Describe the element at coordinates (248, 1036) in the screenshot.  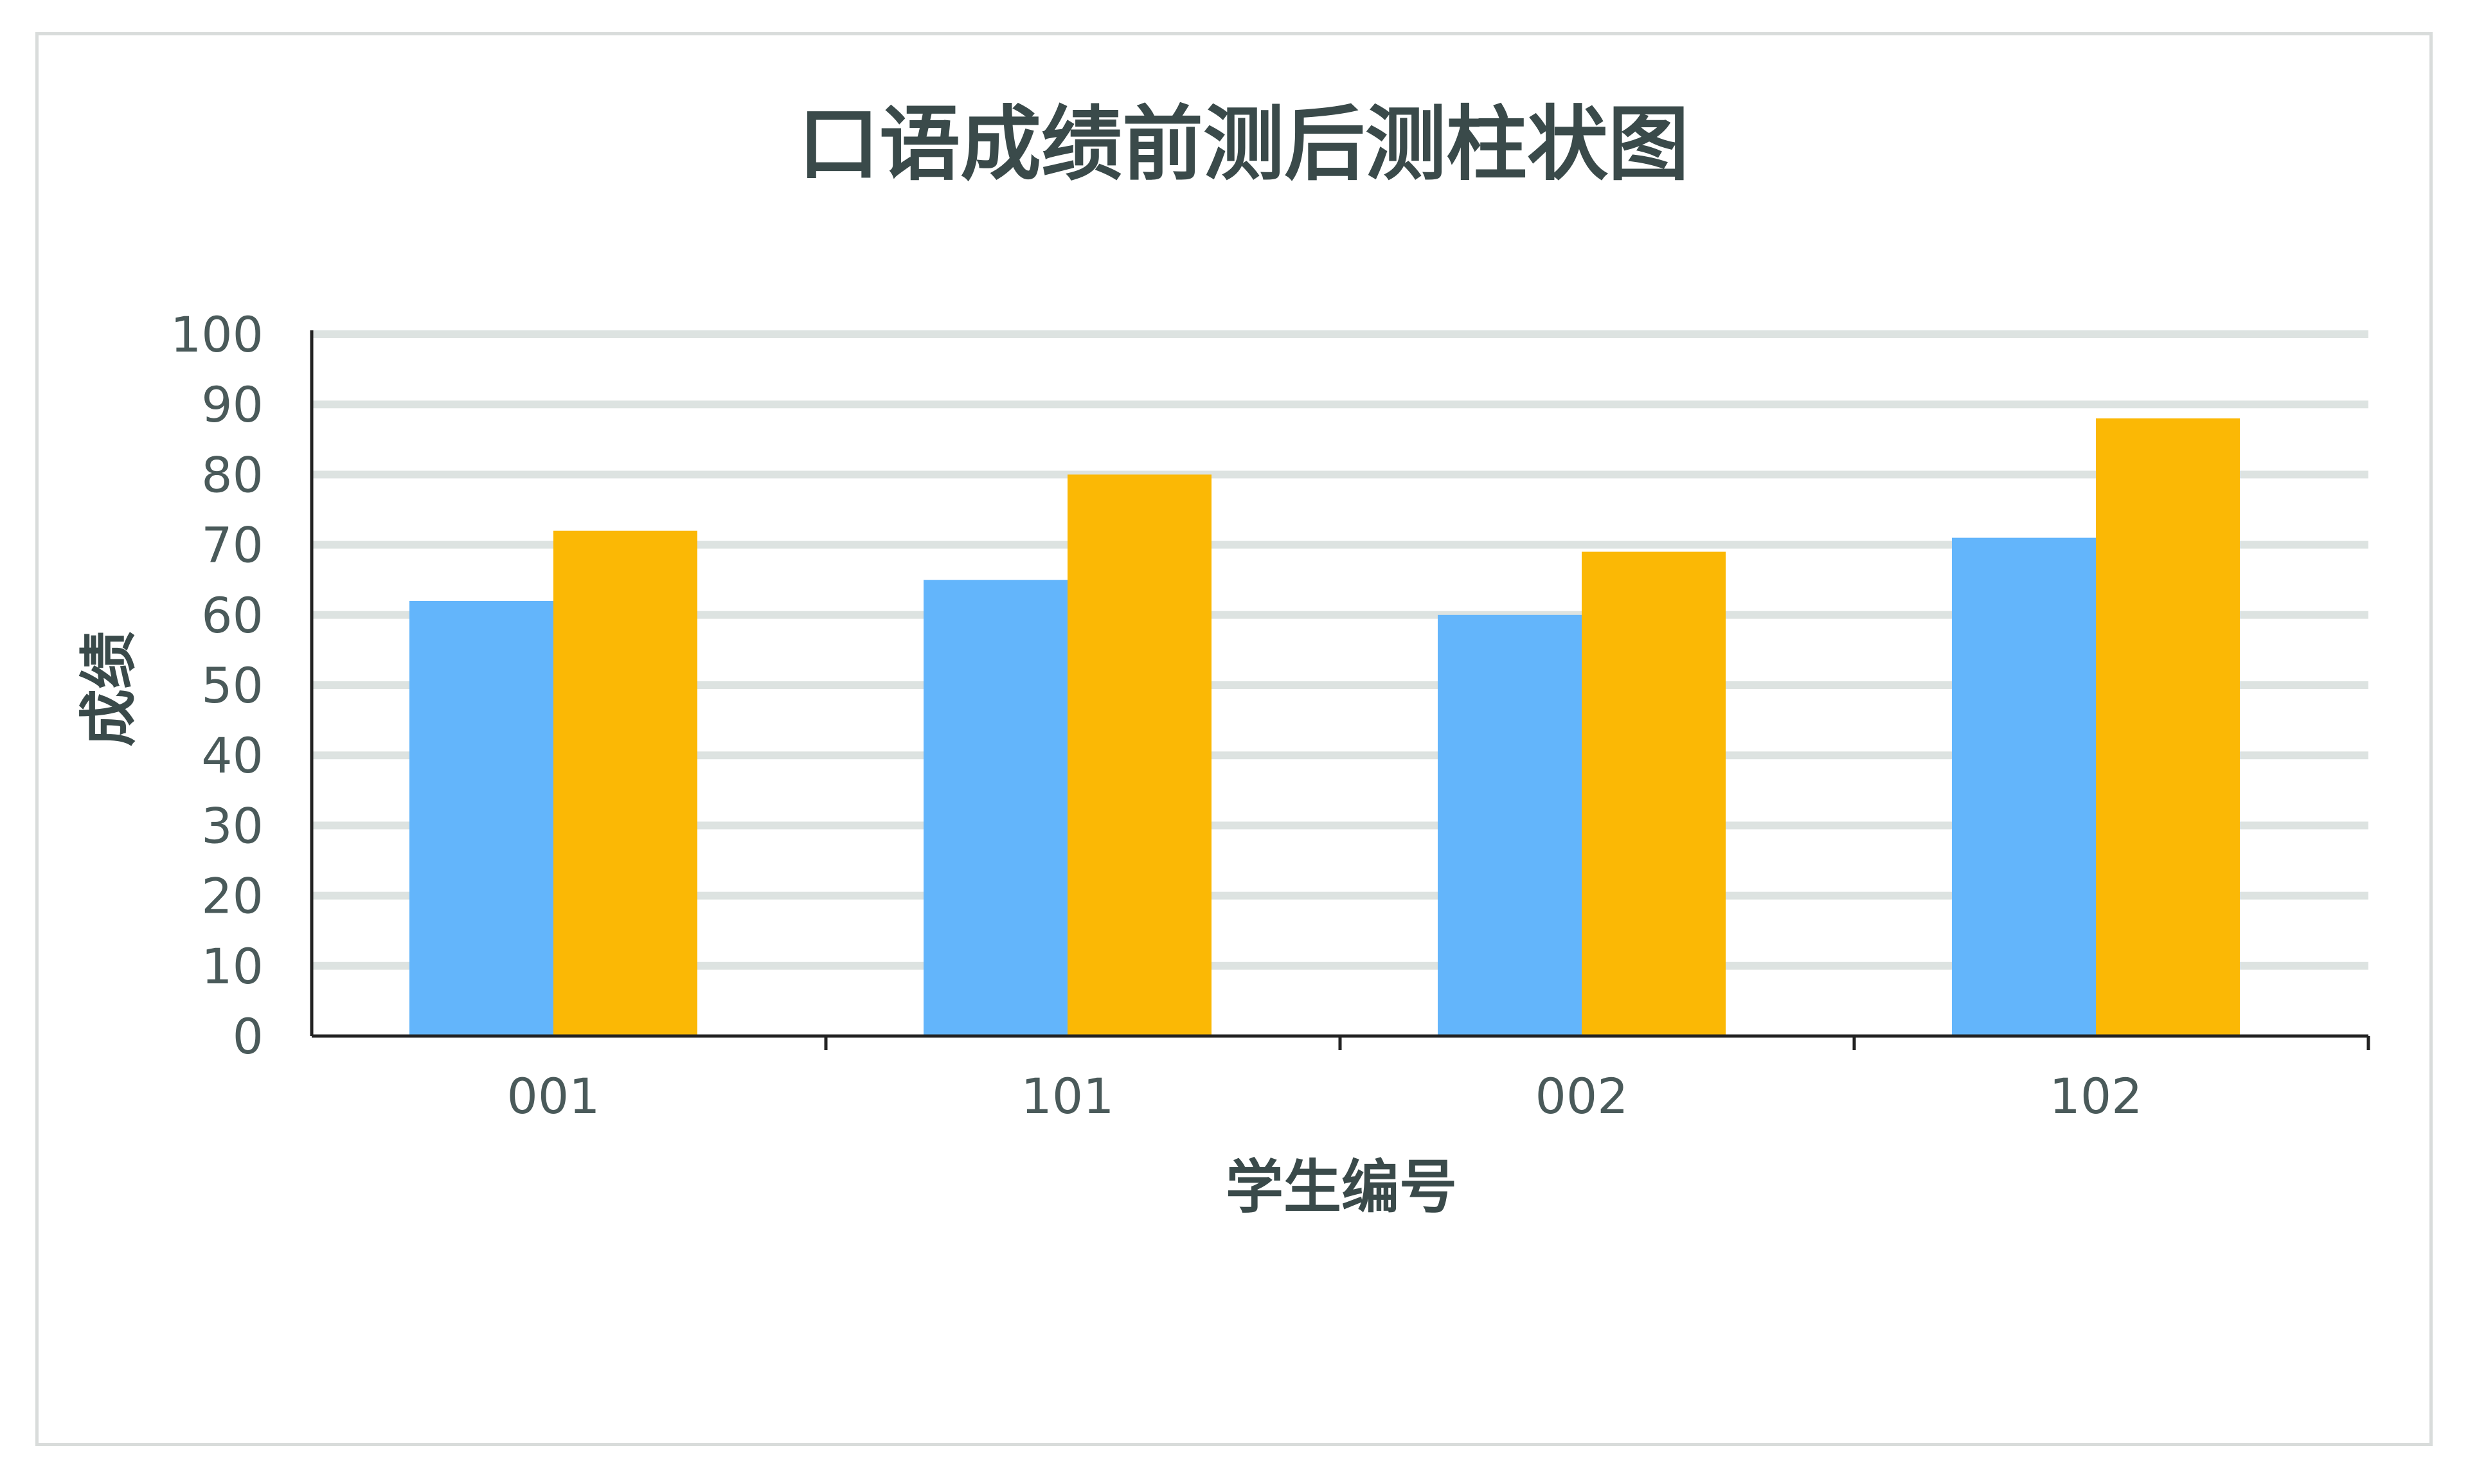
I see `y-tick-label: 0` at that location.